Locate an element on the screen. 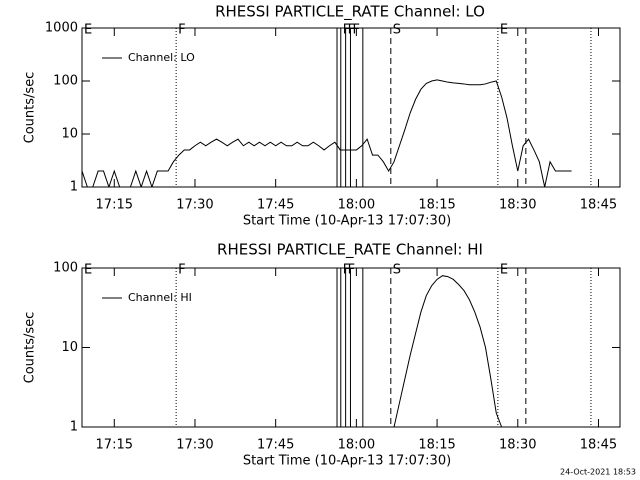  y-tick-label: 1000 is located at coordinates (61, 28).